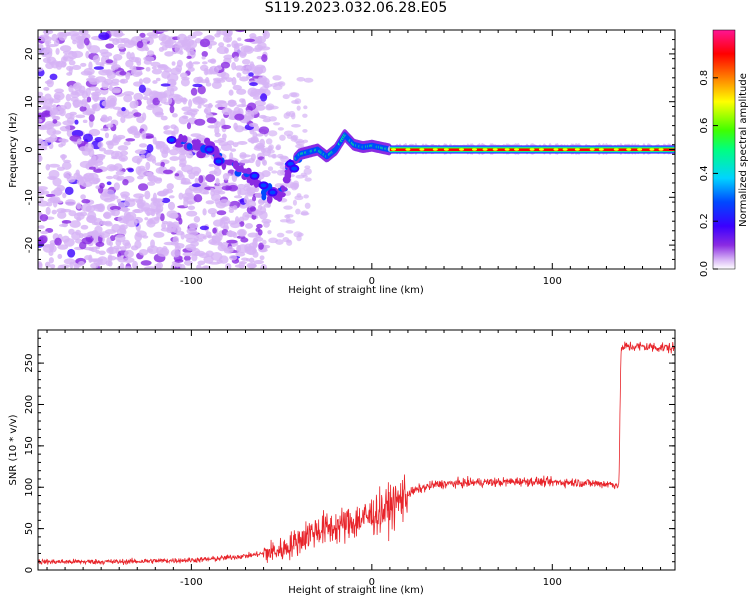  I want to click on y-tick-label: -10, so click(29, 197).